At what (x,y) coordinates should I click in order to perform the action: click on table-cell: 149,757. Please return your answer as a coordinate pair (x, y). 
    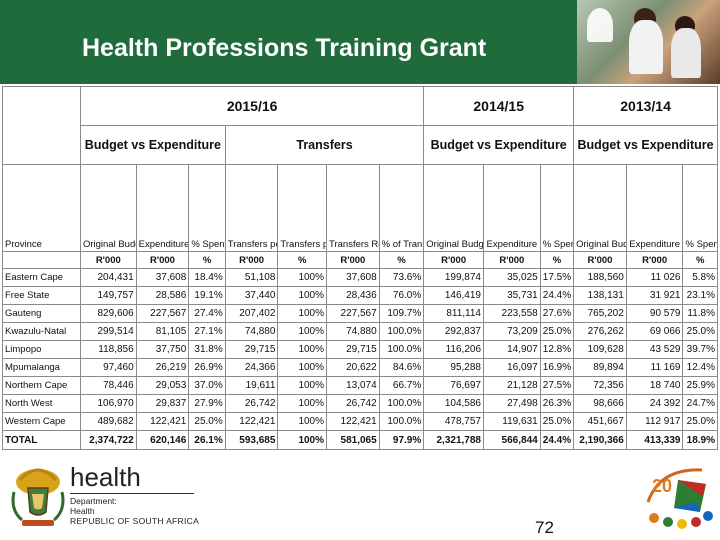
    Looking at the image, I should click on (108, 295).